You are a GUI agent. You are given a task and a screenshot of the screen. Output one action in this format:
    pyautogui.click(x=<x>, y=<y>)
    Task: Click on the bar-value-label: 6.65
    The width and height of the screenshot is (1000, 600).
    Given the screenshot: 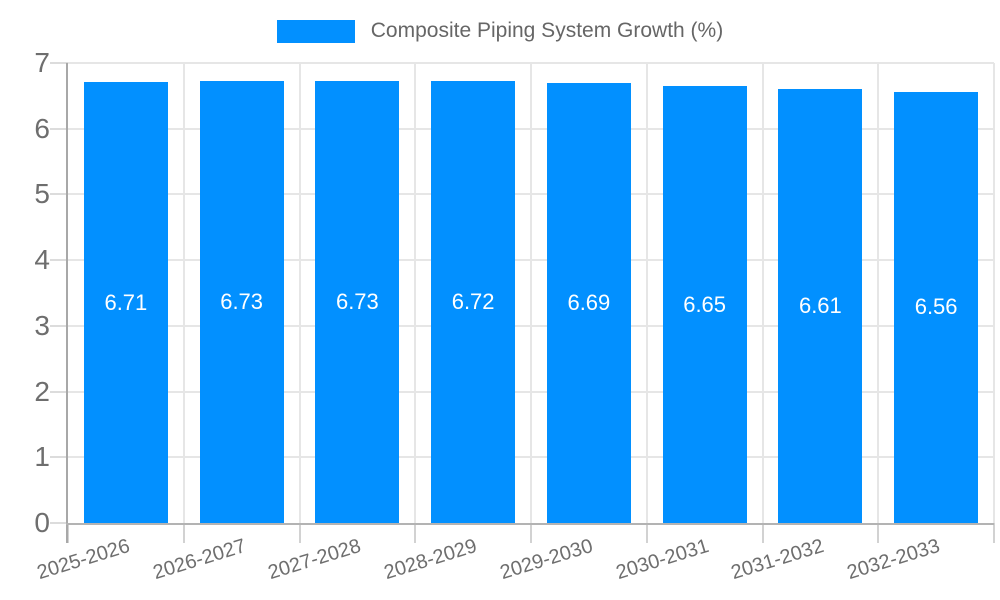 What is the action you would take?
    pyautogui.click(x=705, y=304)
    